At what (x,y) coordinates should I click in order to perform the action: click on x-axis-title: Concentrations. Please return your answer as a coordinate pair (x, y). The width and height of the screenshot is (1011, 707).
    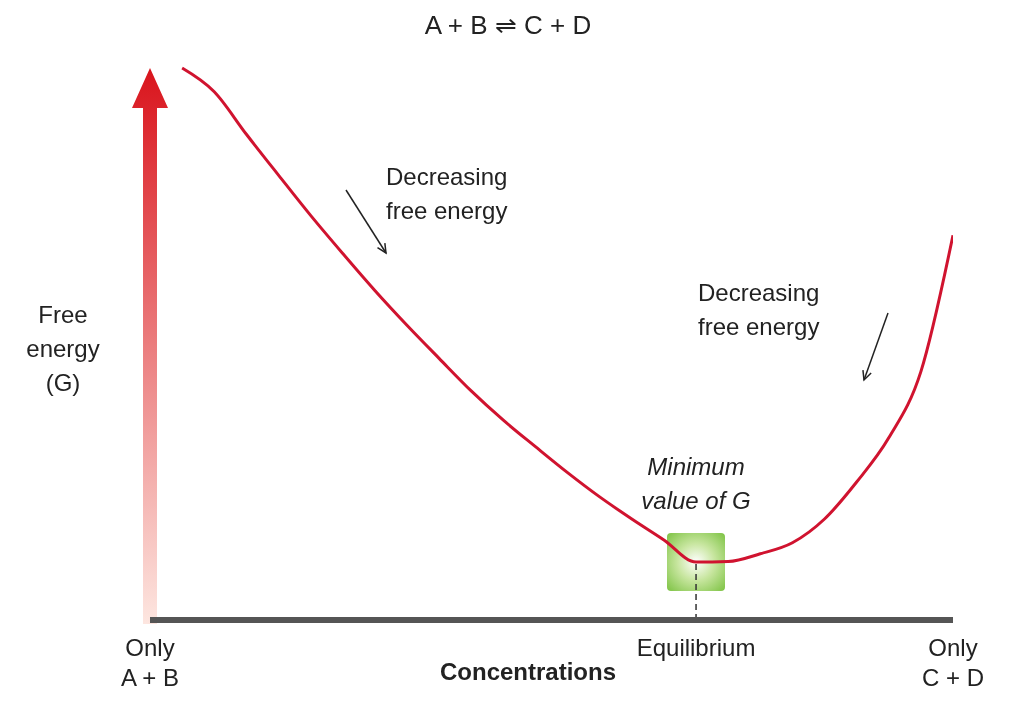
    Looking at the image, I should click on (527, 671).